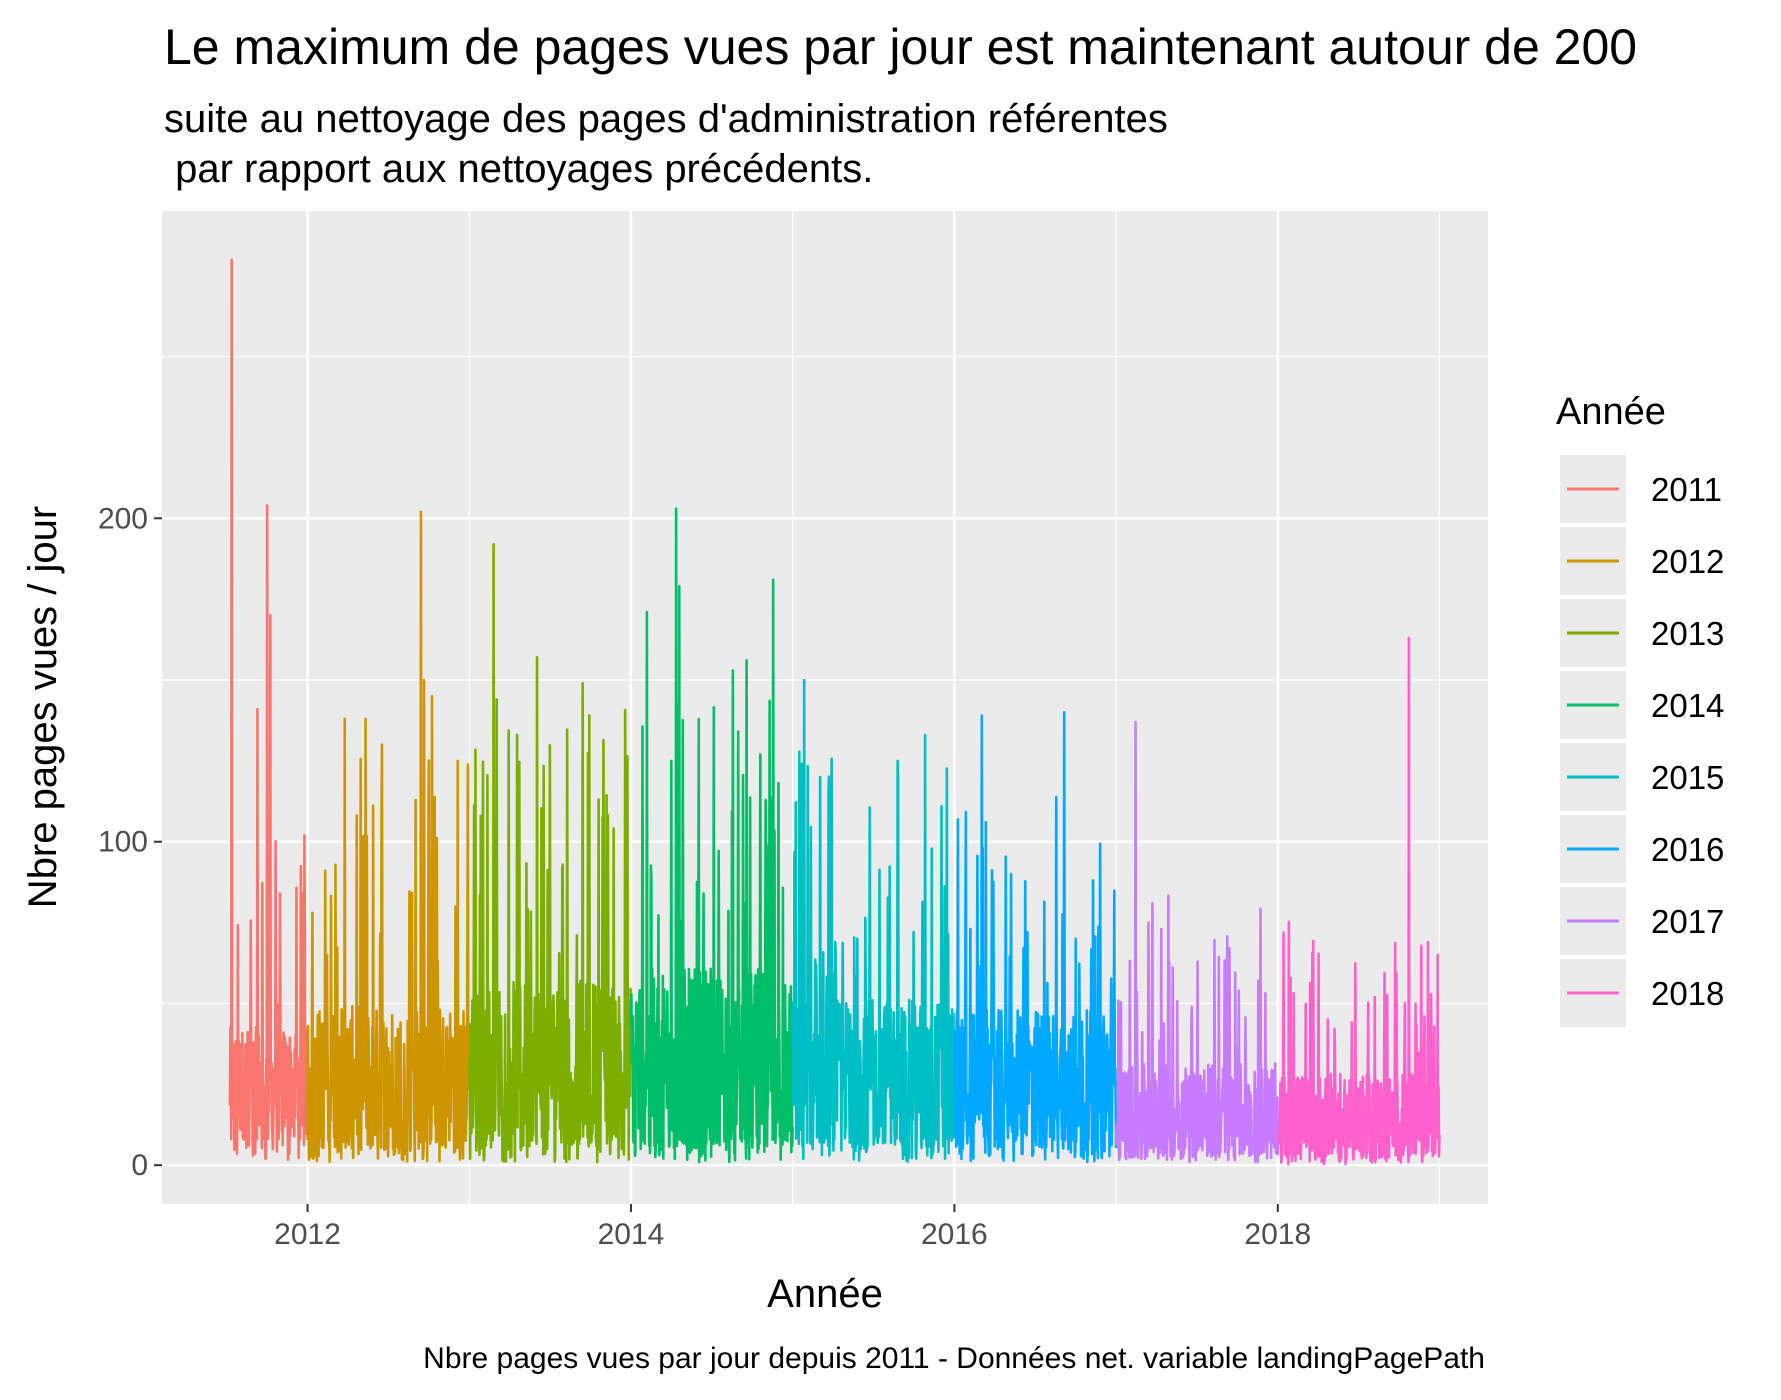 Image resolution: width=1781 pixels, height=1400 pixels. I want to click on legend-item-2011: 2011, so click(1641, 489).